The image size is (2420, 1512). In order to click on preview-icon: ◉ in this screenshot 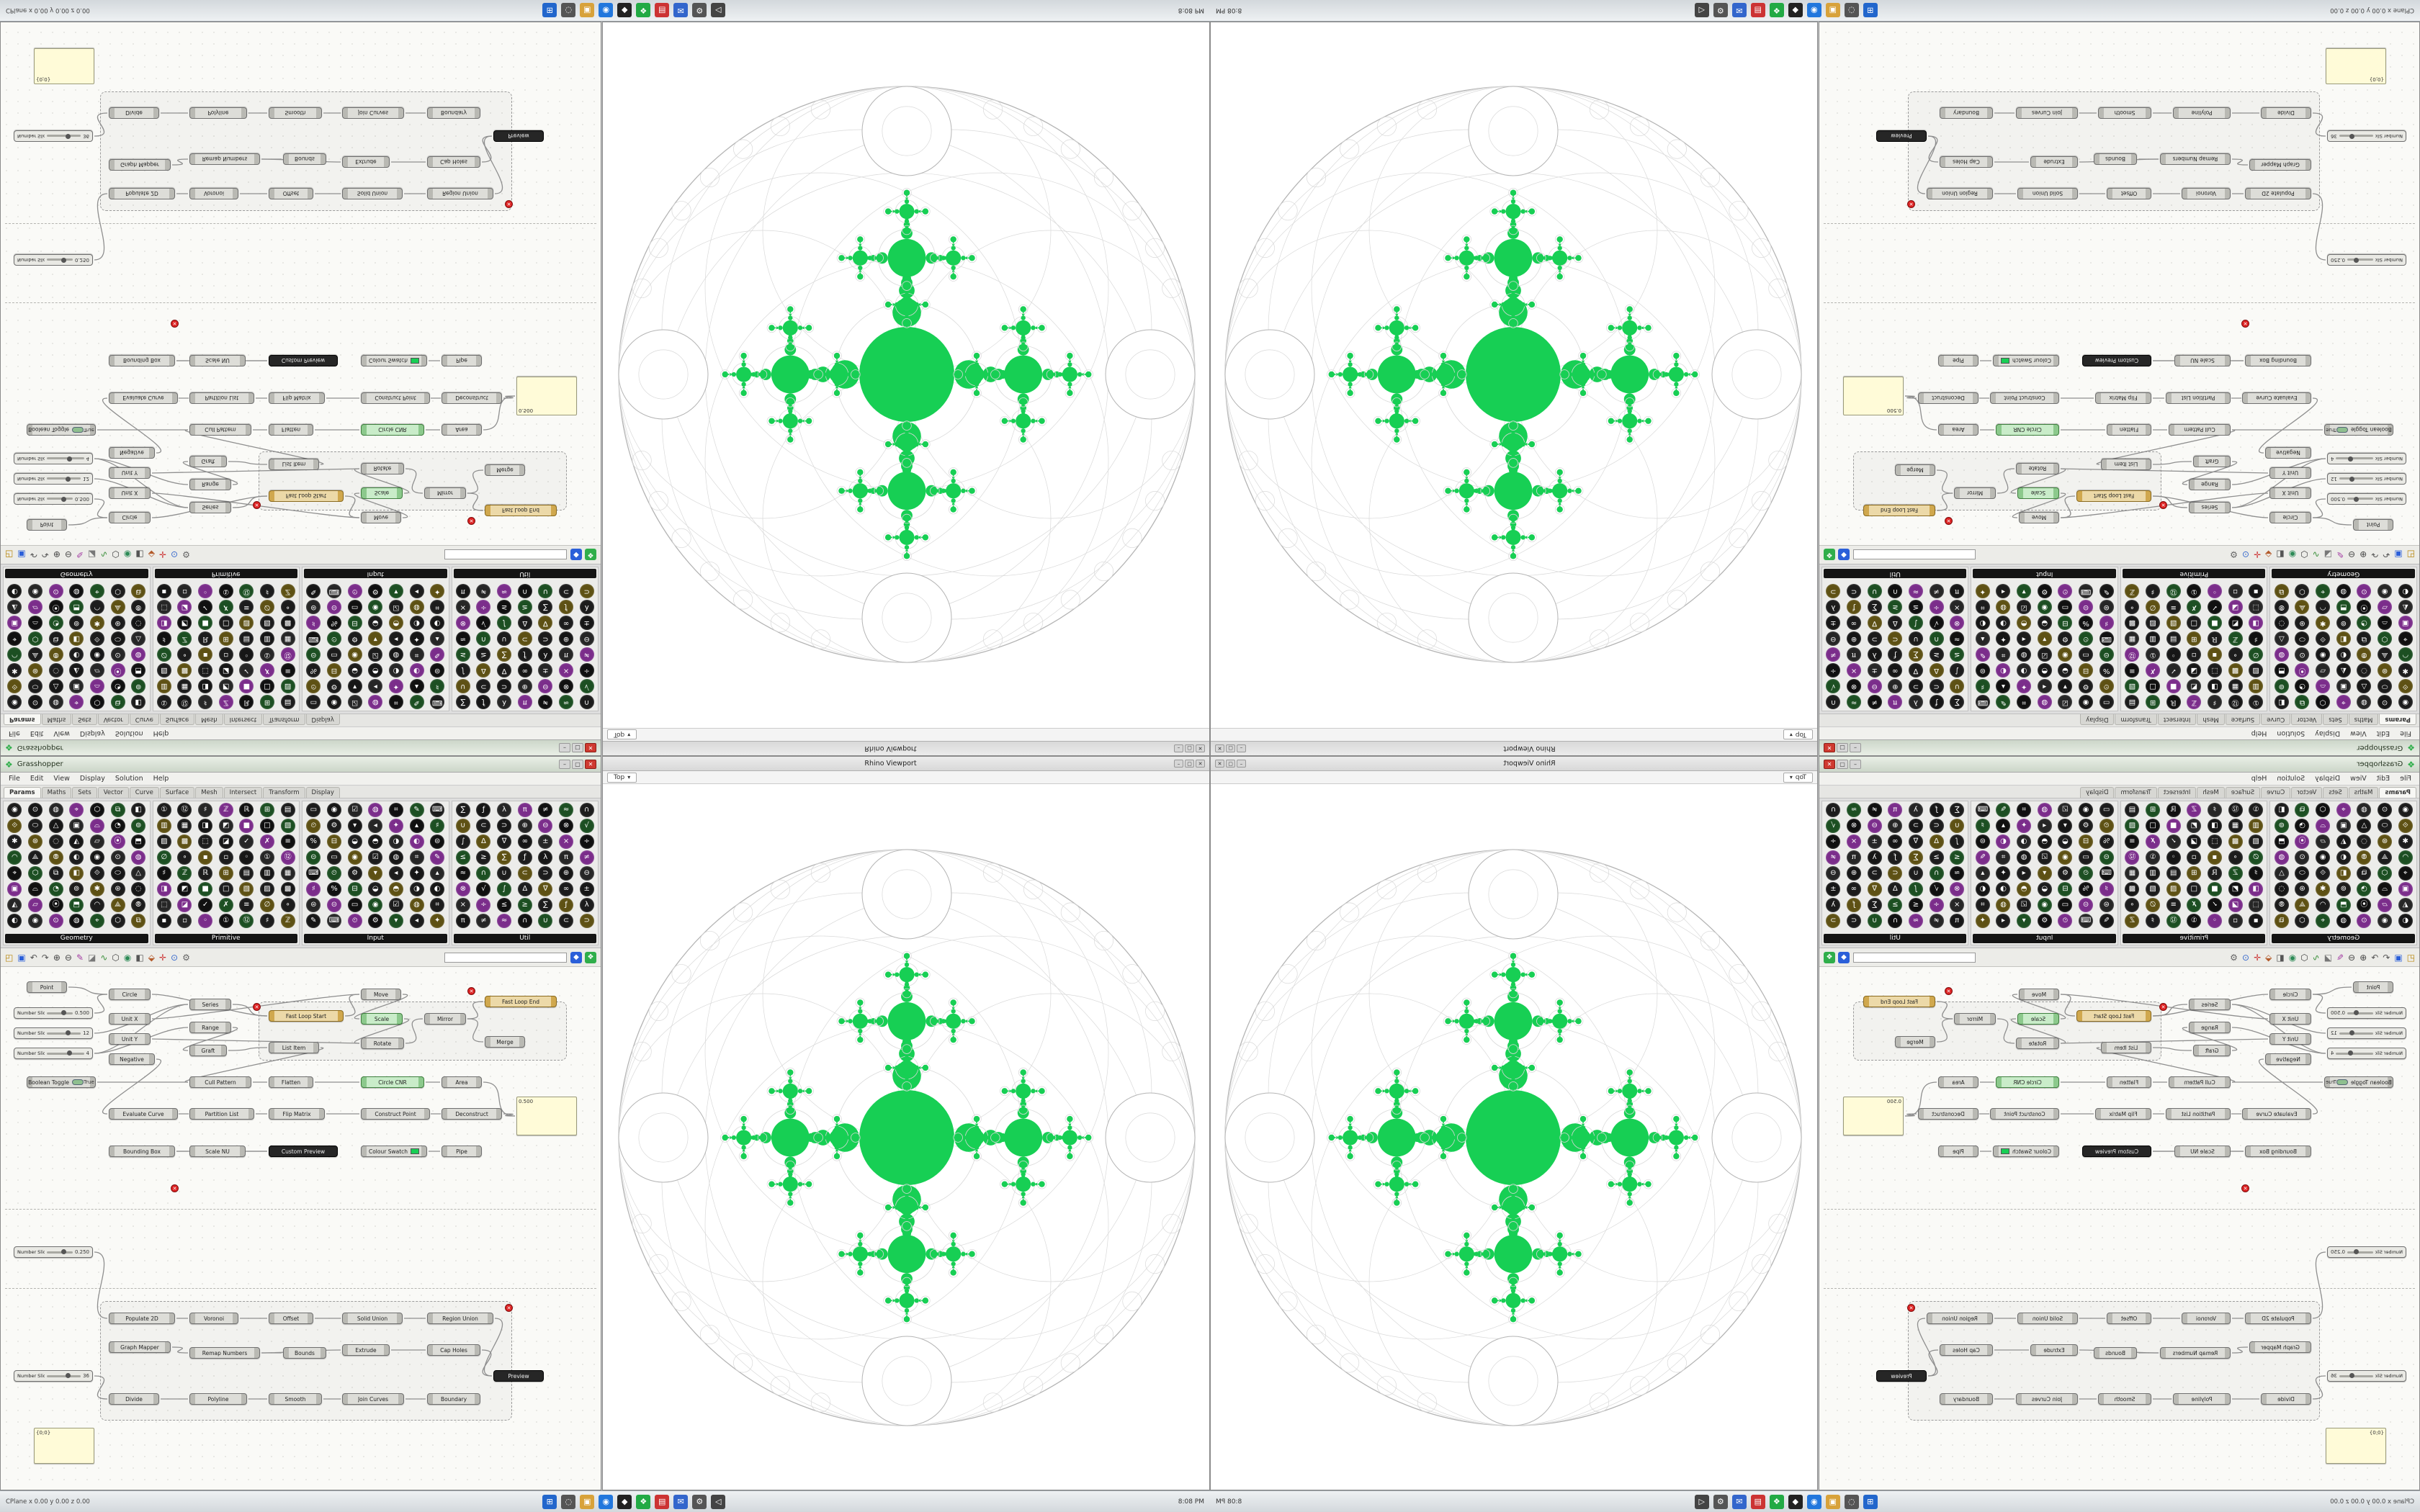, I will do `click(128, 554)`.